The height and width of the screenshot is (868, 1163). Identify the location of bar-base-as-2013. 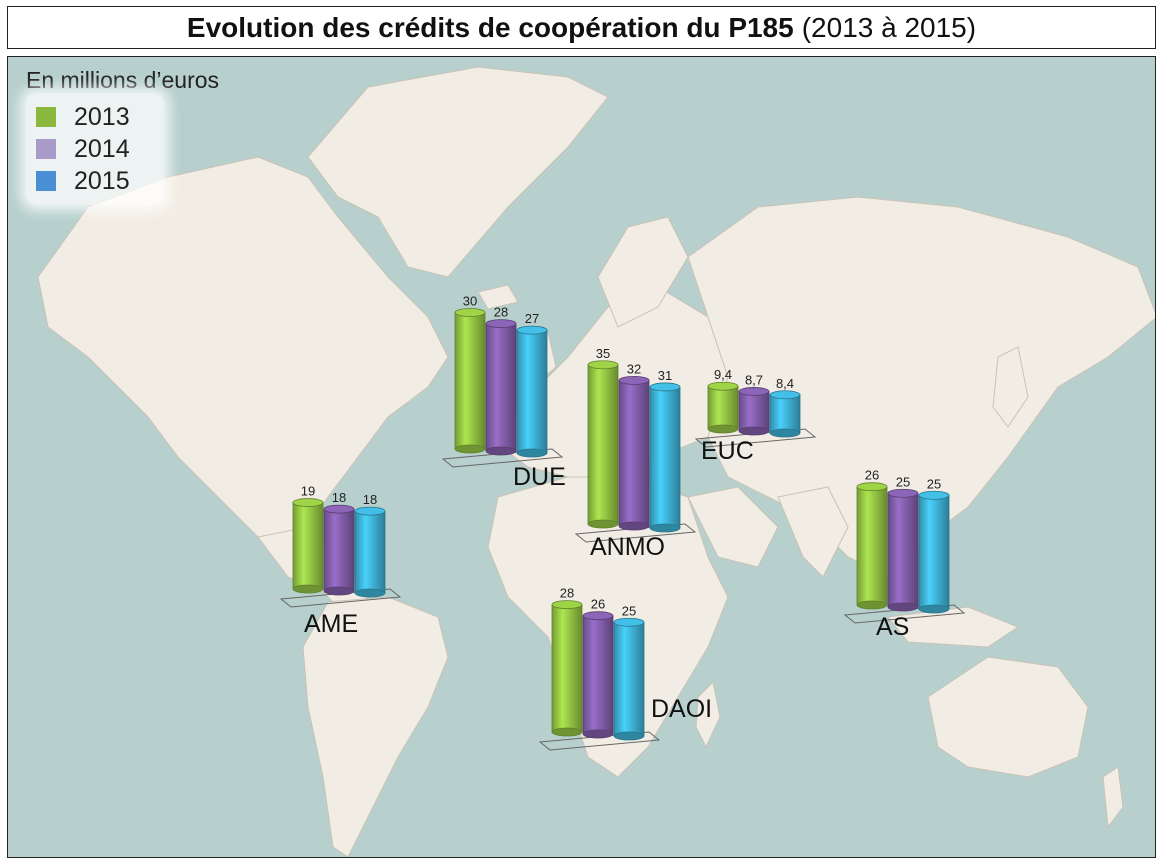
(872, 605).